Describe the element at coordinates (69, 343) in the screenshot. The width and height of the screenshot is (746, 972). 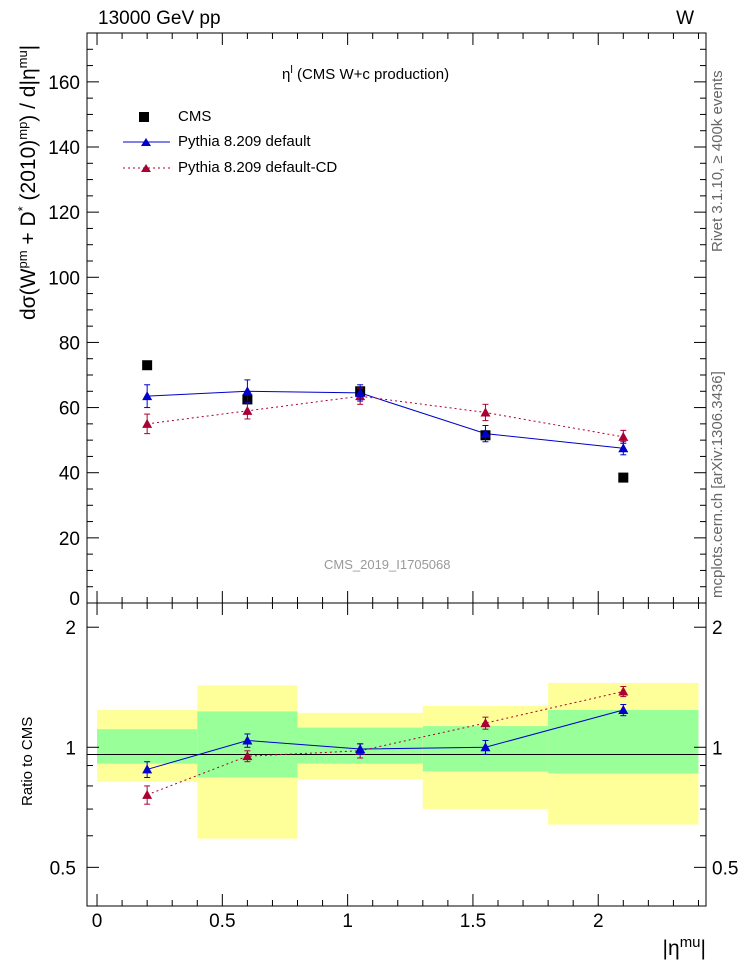
I see `y-tick-label: 80` at that location.